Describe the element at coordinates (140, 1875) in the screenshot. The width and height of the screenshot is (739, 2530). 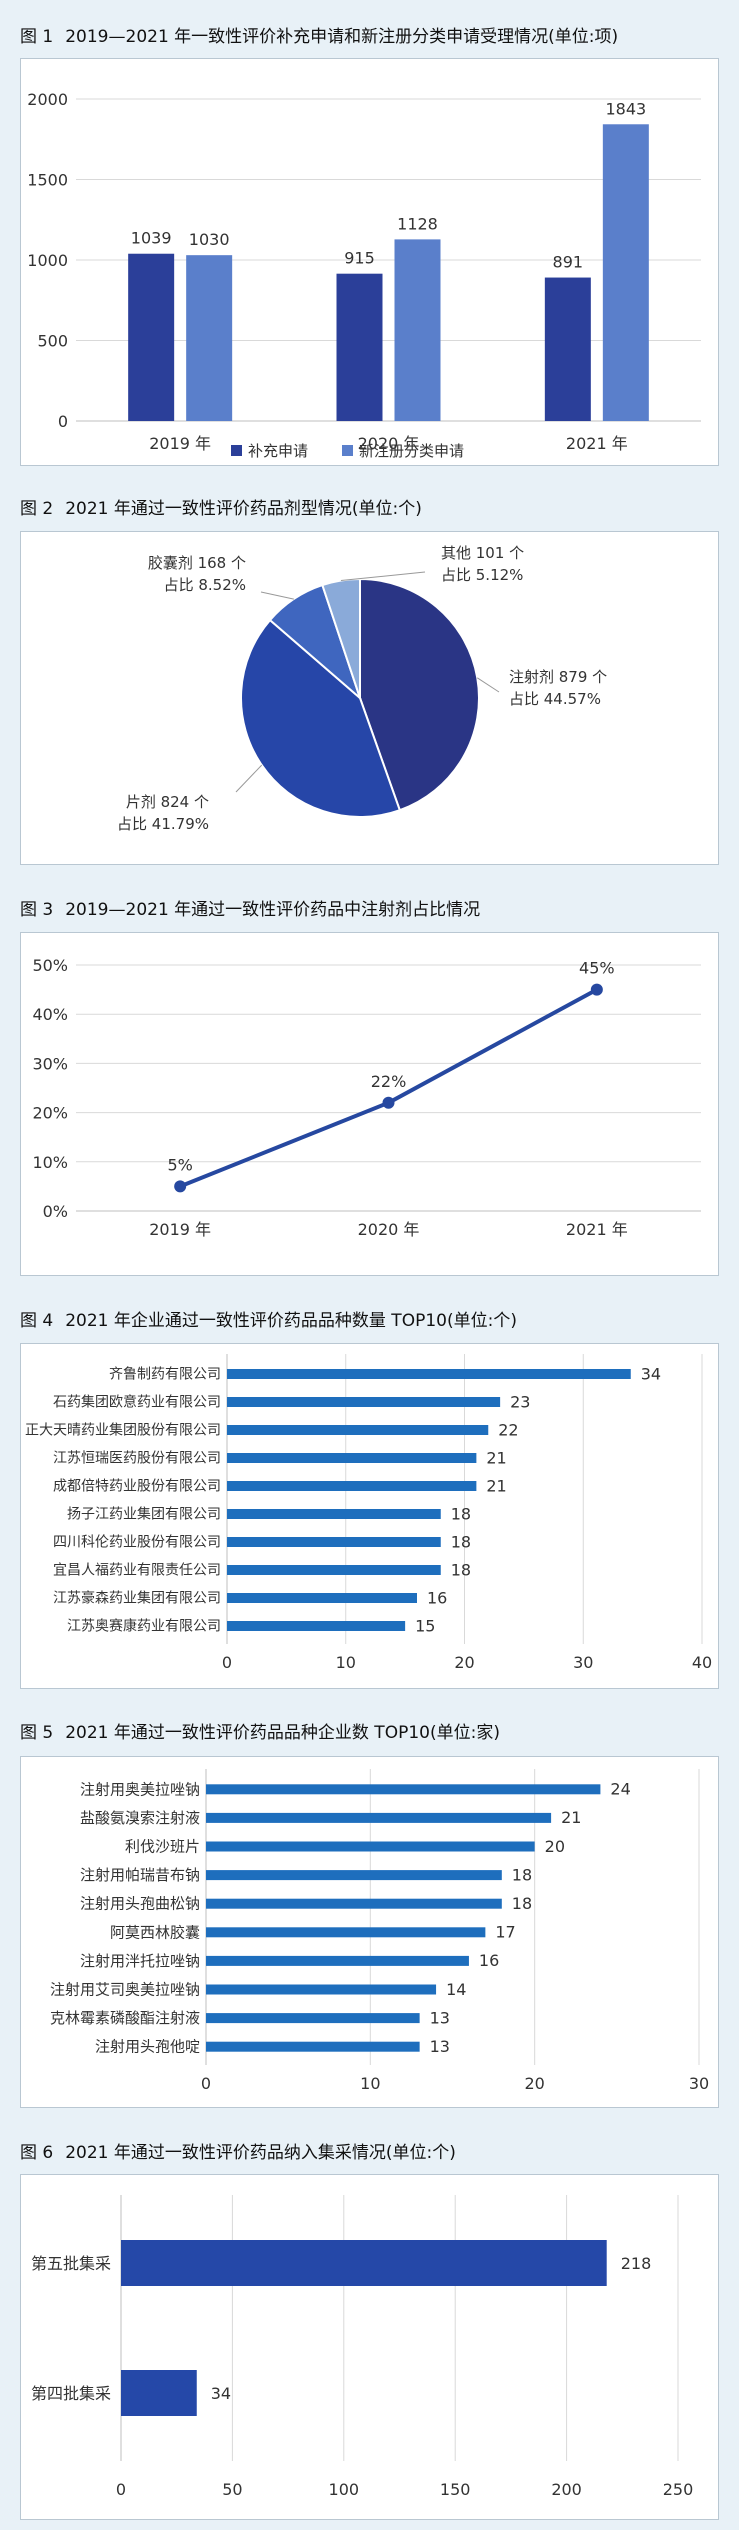
I see `category-label: 注射用帕瑞昔布钠` at that location.